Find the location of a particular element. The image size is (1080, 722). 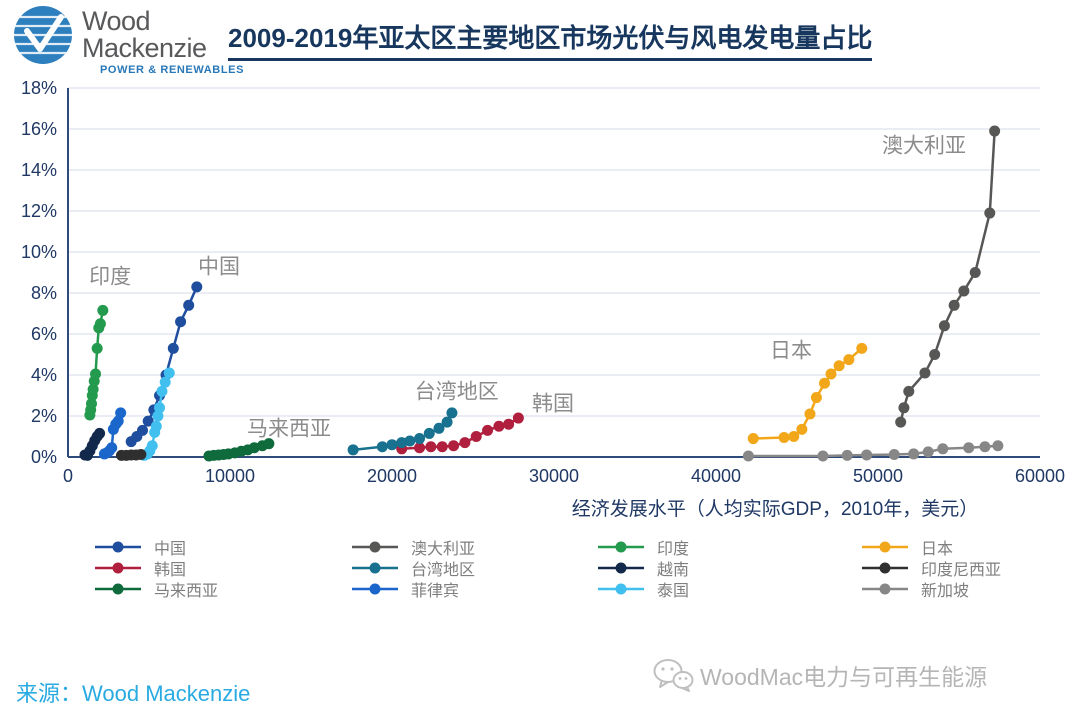

legend-label: 日本 is located at coordinates (937, 549).